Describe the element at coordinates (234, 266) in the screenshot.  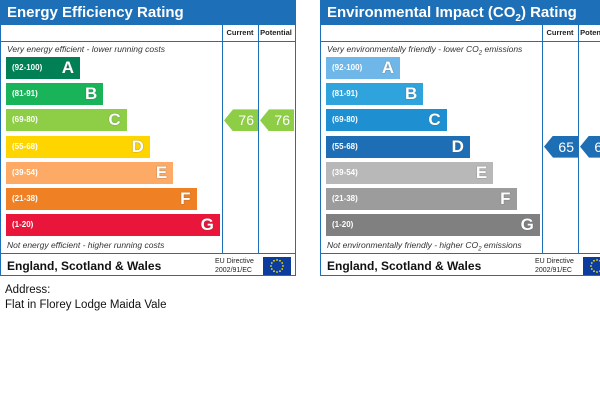
I see `energy-directive: EU Directive 2002/91/EC` at that location.